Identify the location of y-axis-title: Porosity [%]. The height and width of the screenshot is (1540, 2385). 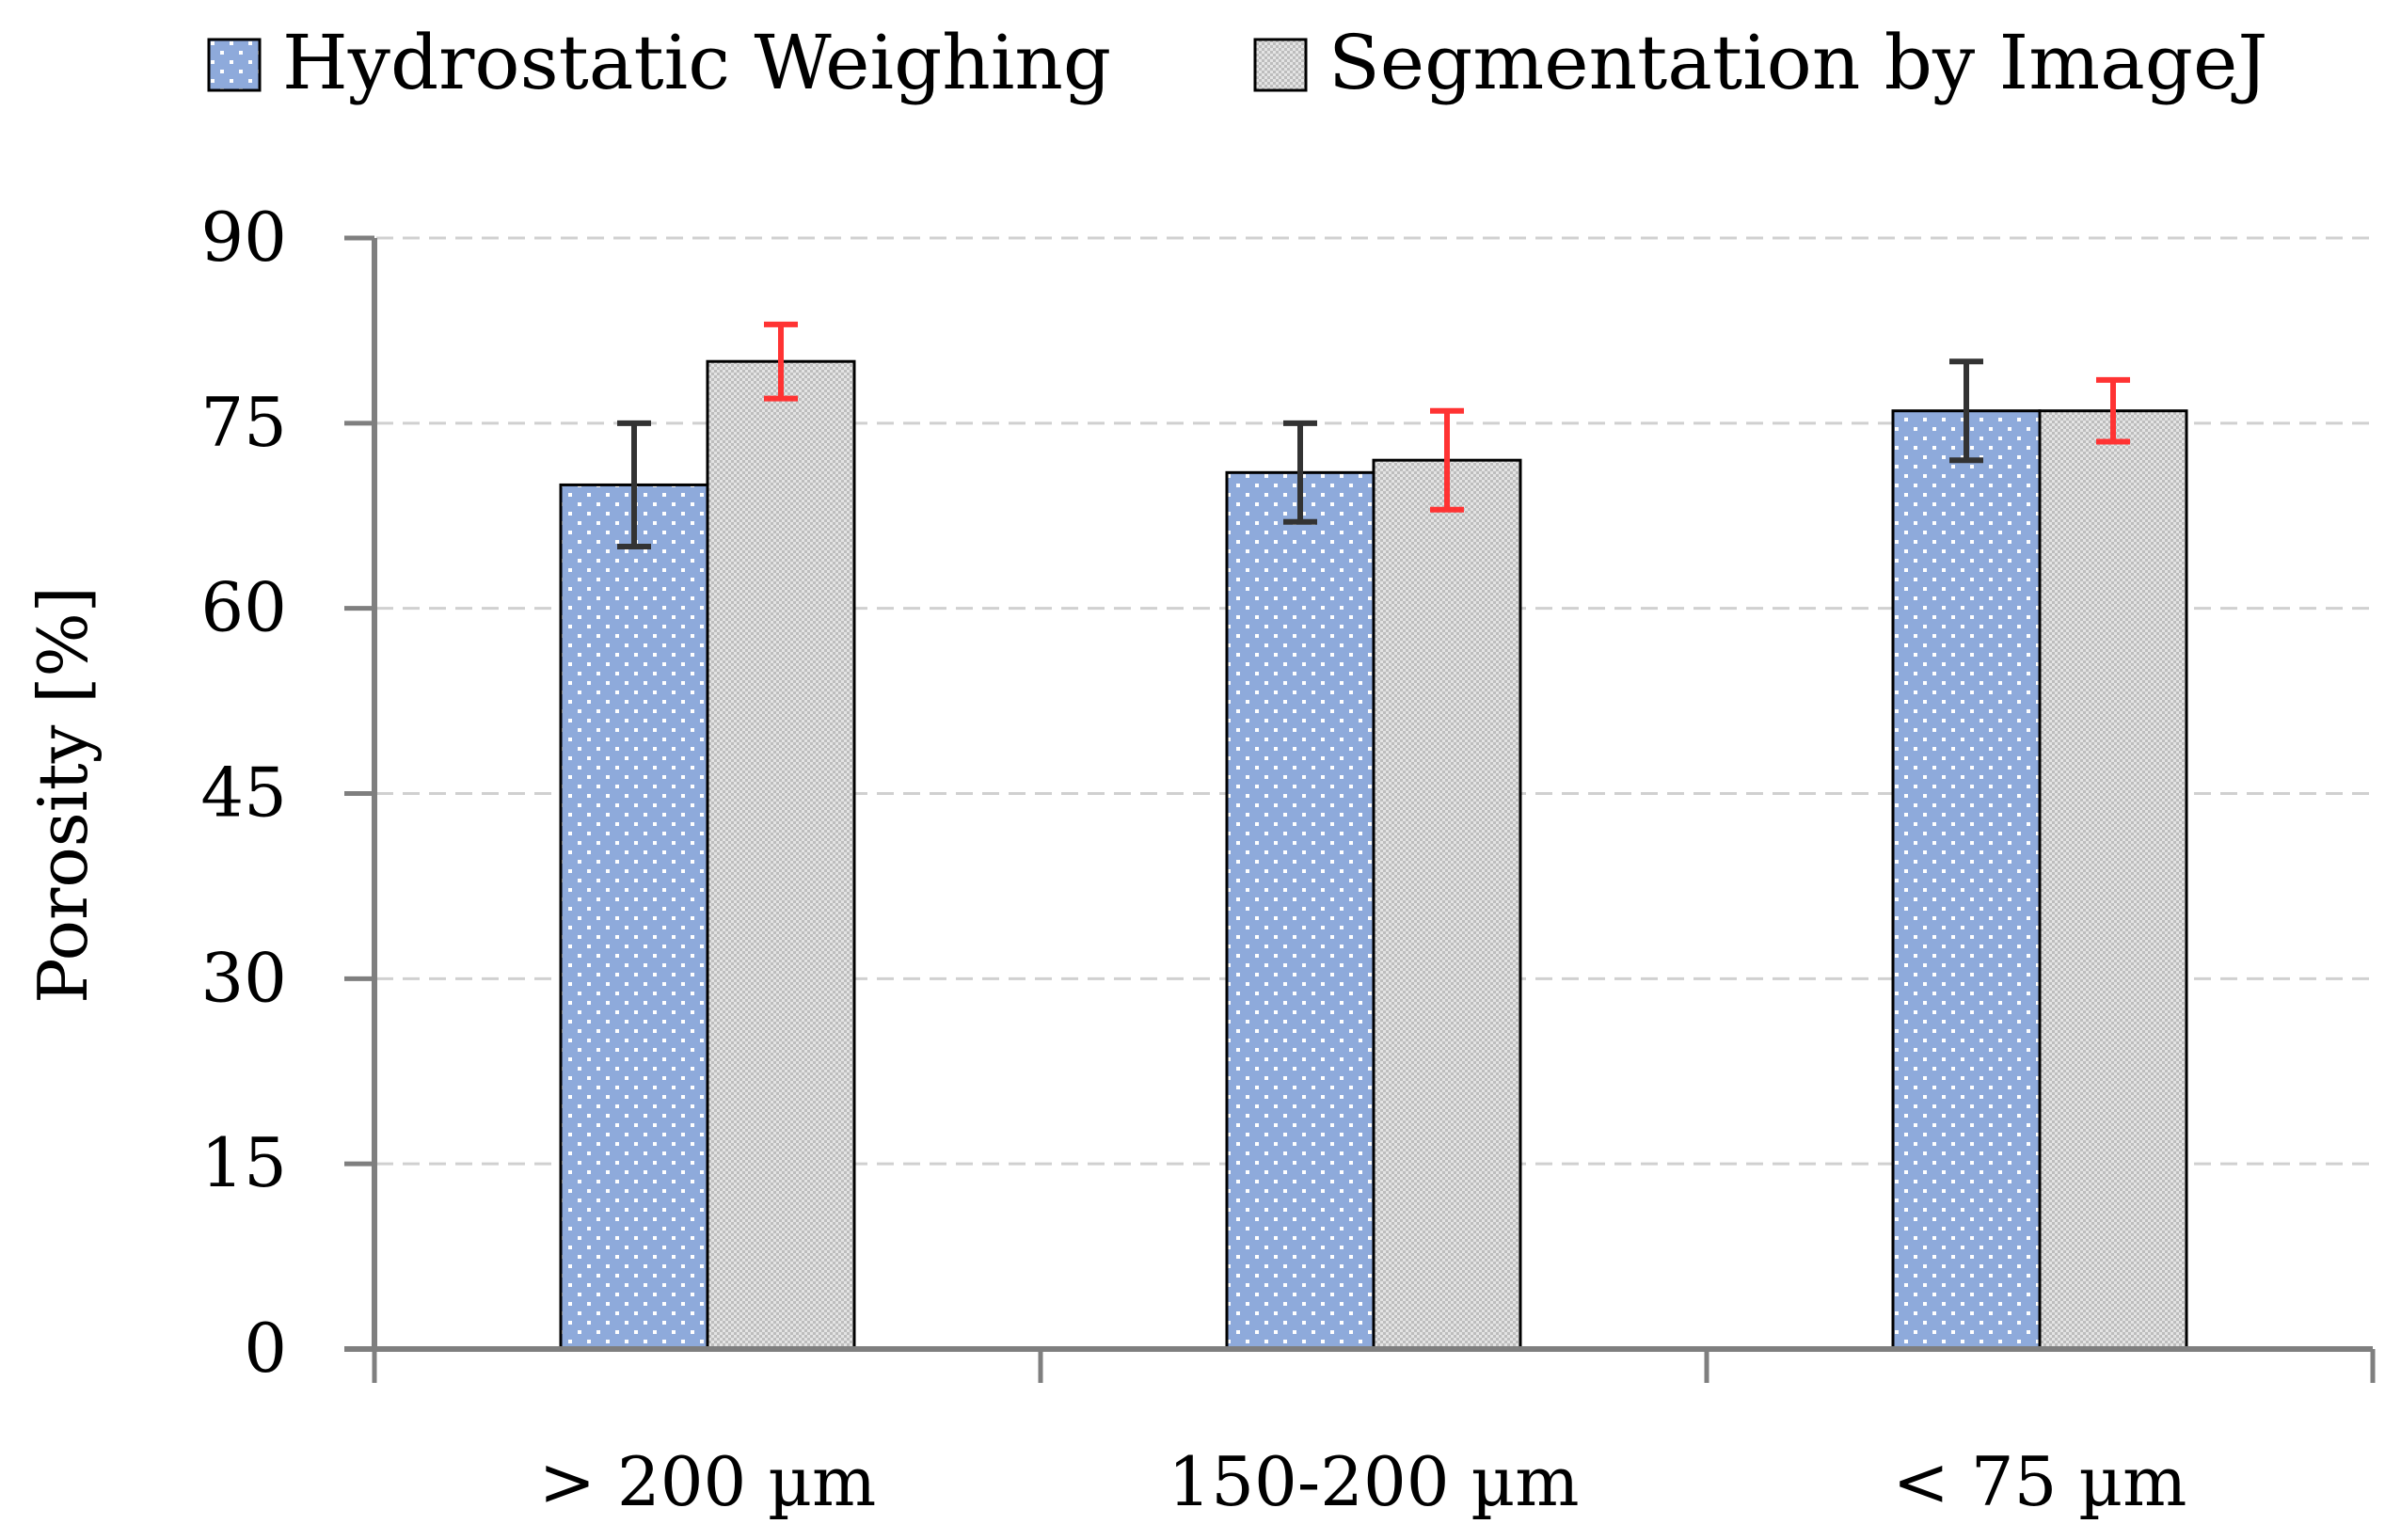
(63, 795).